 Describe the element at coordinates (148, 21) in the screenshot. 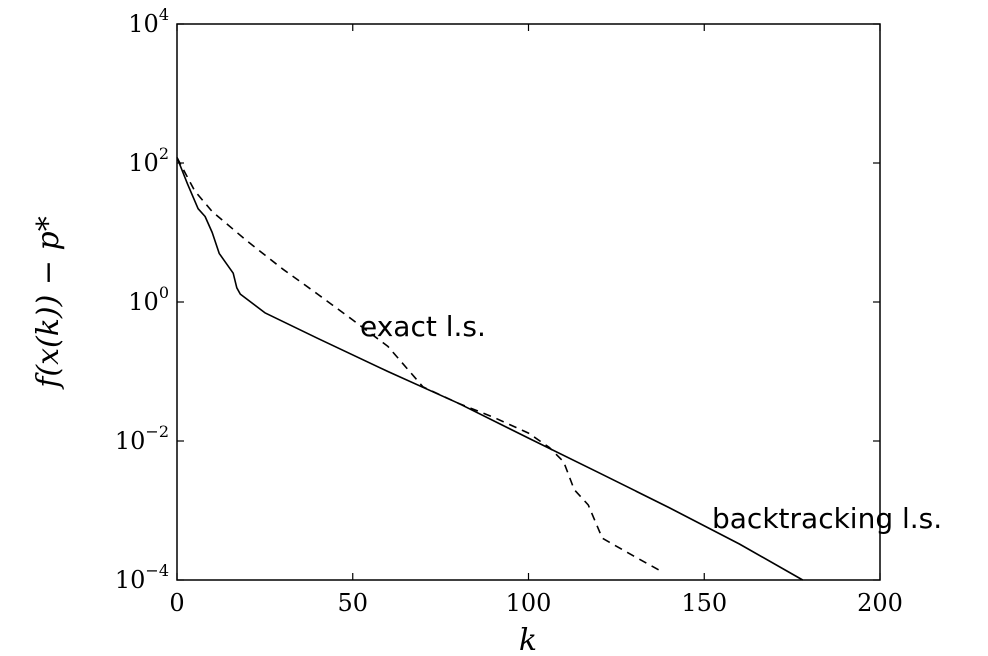

I see `y-tick-label: 10⁴` at that location.